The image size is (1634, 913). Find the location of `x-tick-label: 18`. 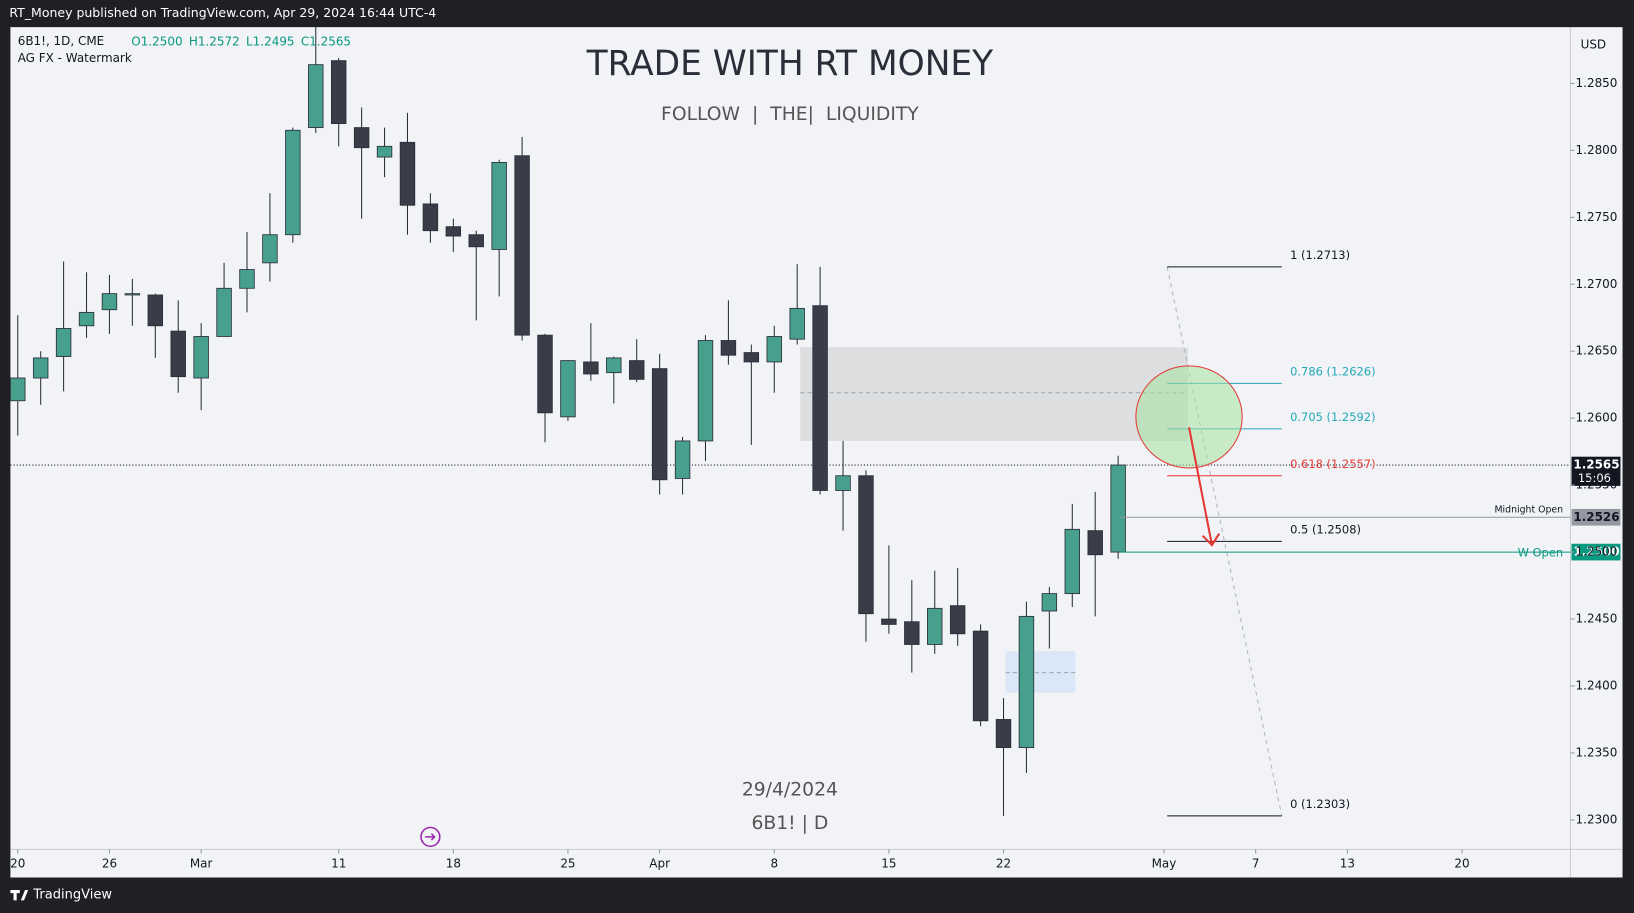

x-tick-label: 18 is located at coordinates (453, 863).